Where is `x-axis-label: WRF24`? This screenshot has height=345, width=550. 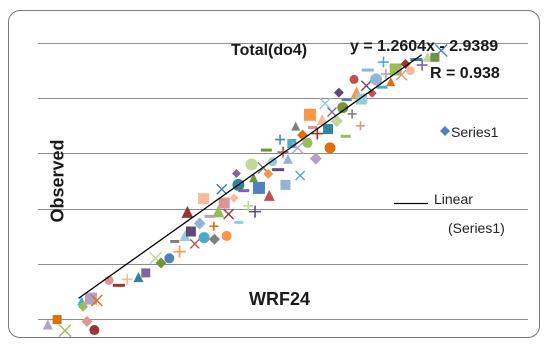 x-axis-label: WRF24 is located at coordinates (280, 299).